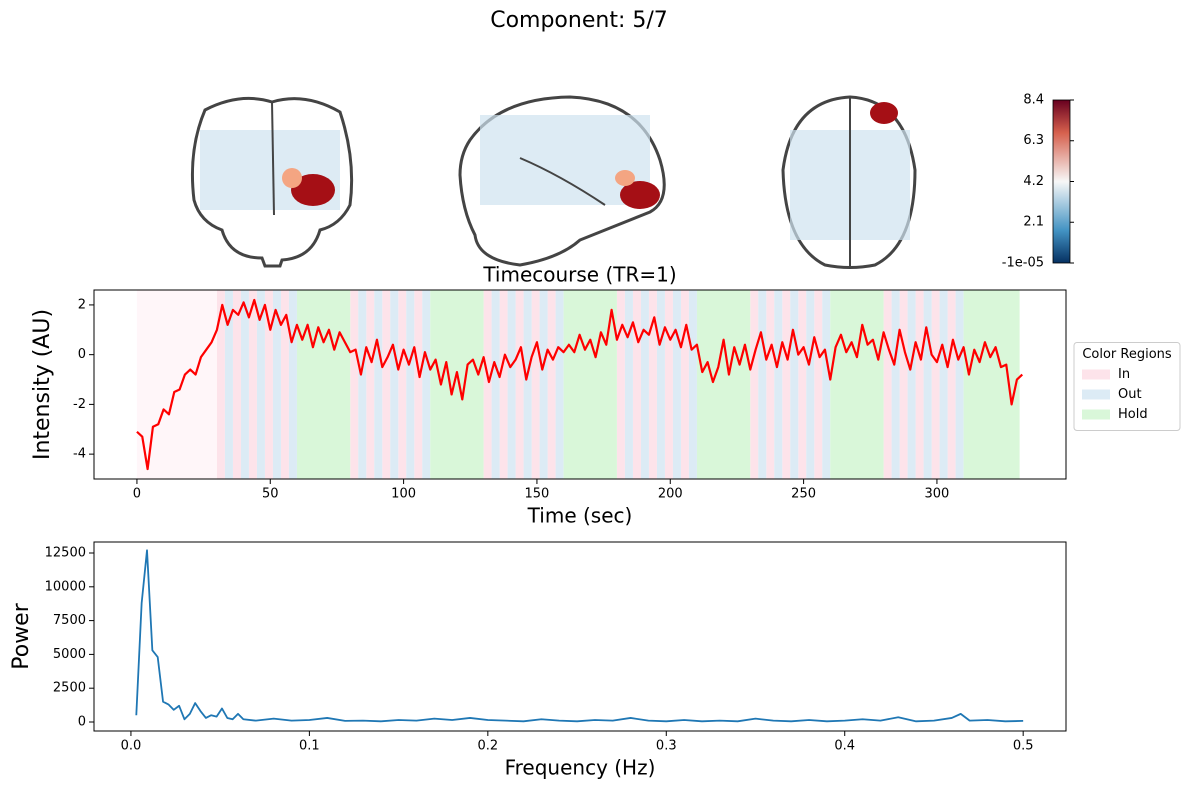  I want to click on y-tick-label: 7500, so click(69, 620).